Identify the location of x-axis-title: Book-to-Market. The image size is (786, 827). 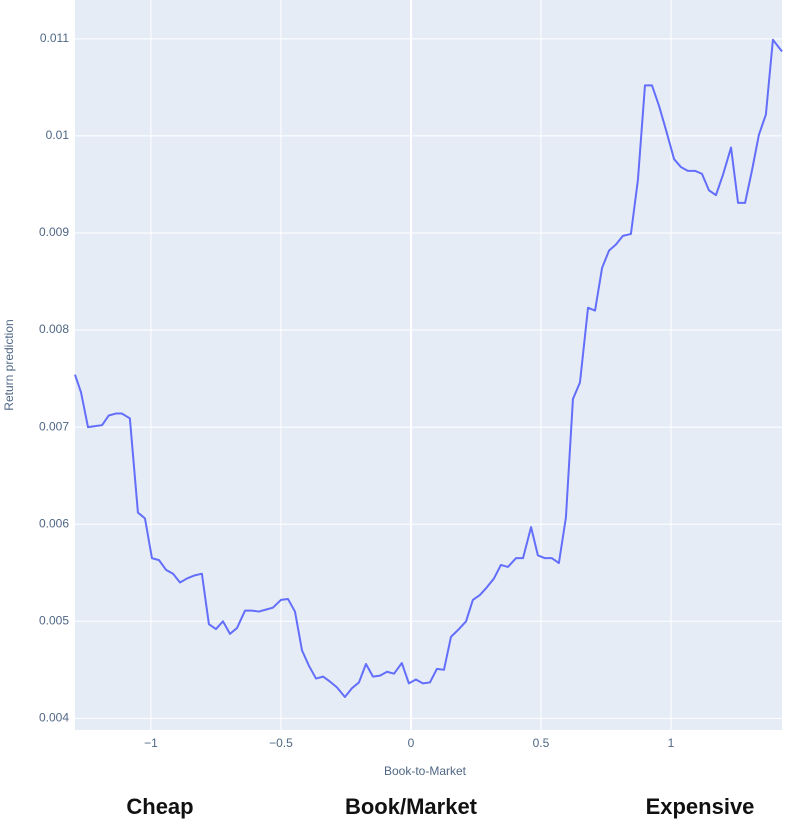
(425, 771).